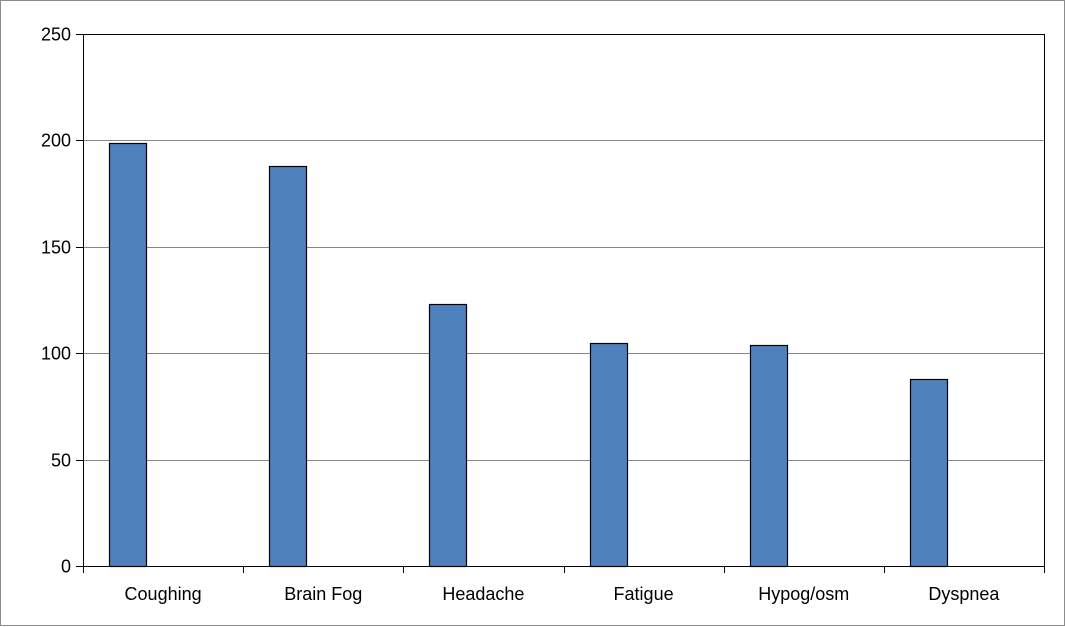  I want to click on y-tick-label: 50, so click(61, 461).